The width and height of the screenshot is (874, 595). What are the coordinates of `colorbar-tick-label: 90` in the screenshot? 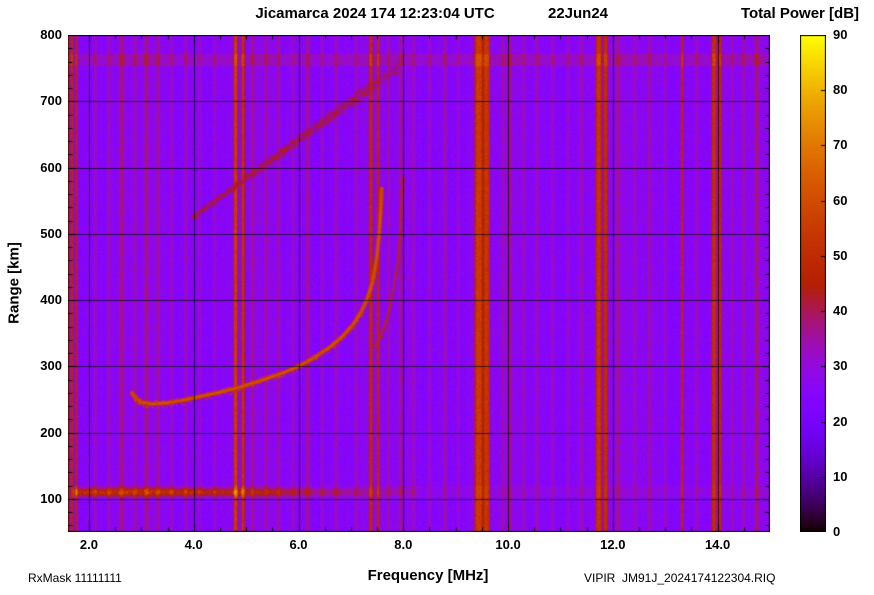 It's located at (840, 34).